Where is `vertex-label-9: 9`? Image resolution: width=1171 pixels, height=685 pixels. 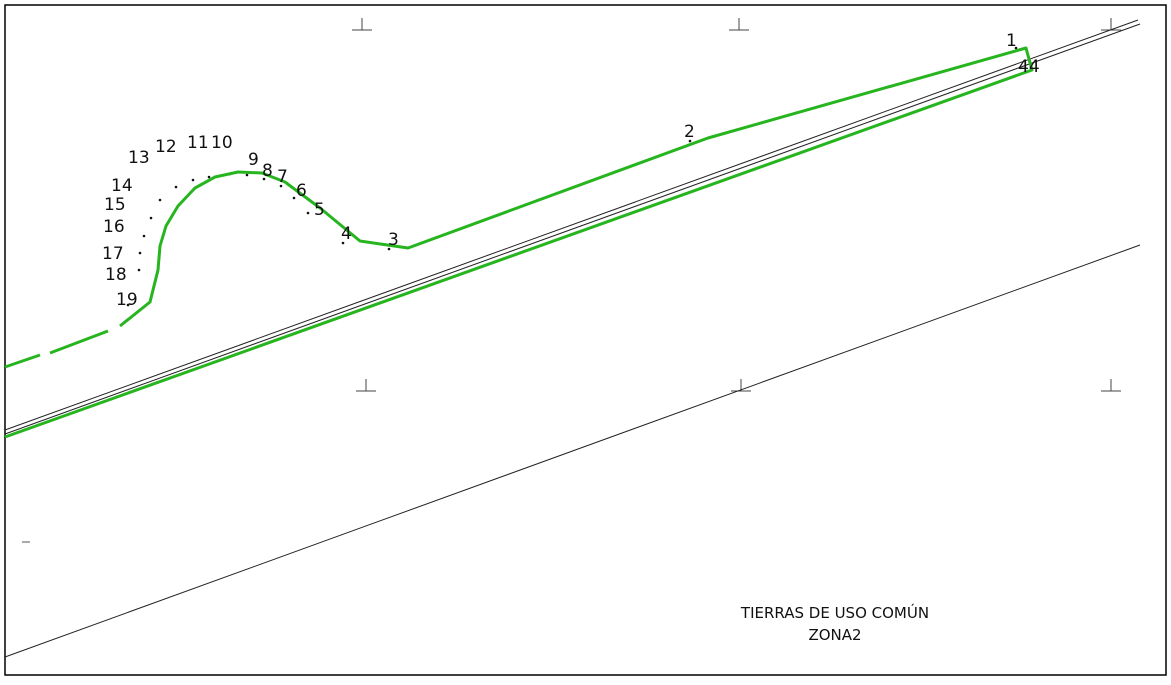 vertex-label-9: 9 is located at coordinates (253, 160).